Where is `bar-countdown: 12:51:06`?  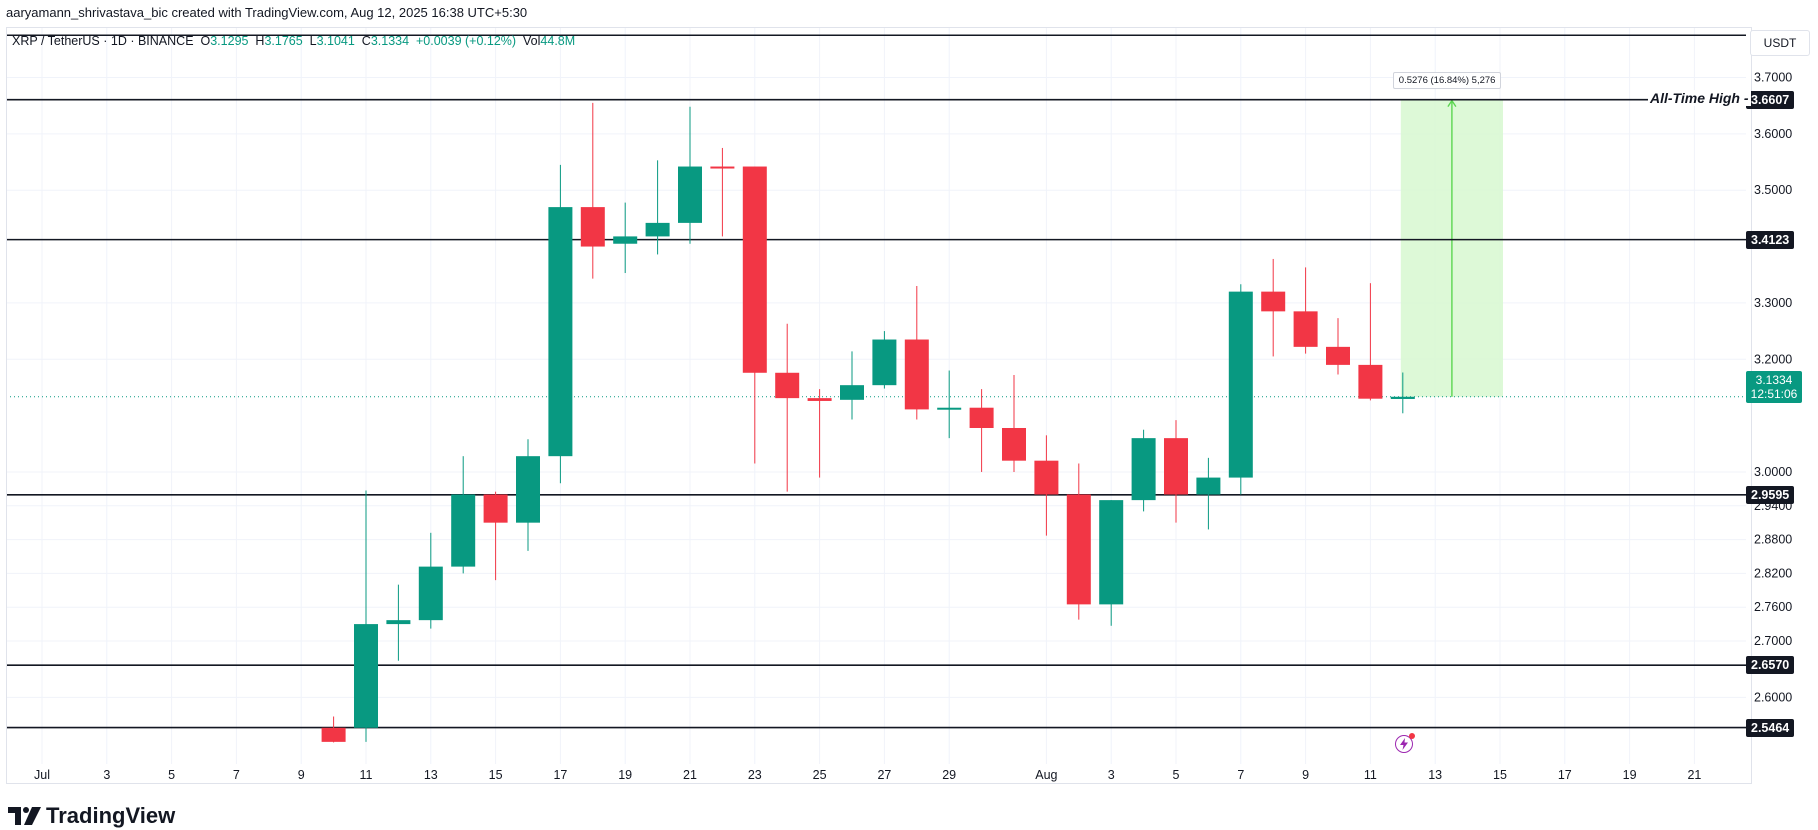
bar-countdown: 12:51:06 is located at coordinates (1774, 394).